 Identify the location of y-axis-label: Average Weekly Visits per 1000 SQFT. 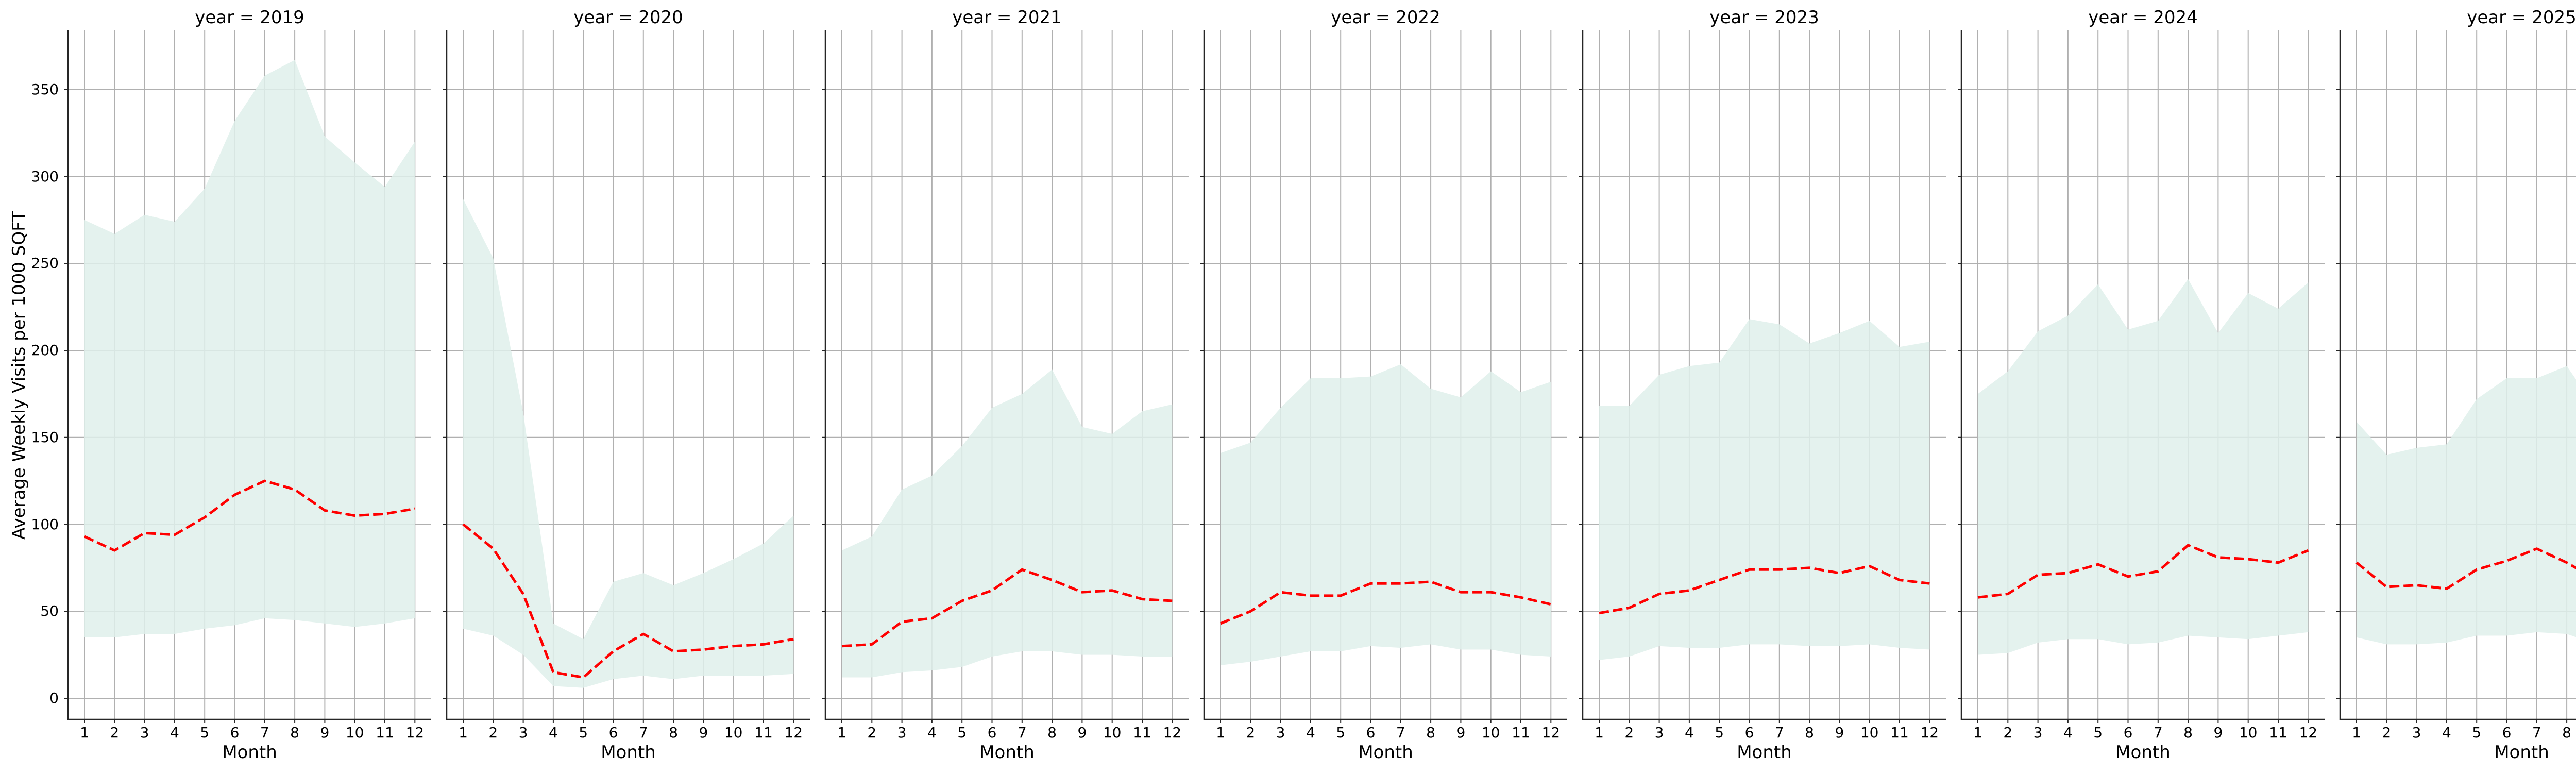
(19, 375).